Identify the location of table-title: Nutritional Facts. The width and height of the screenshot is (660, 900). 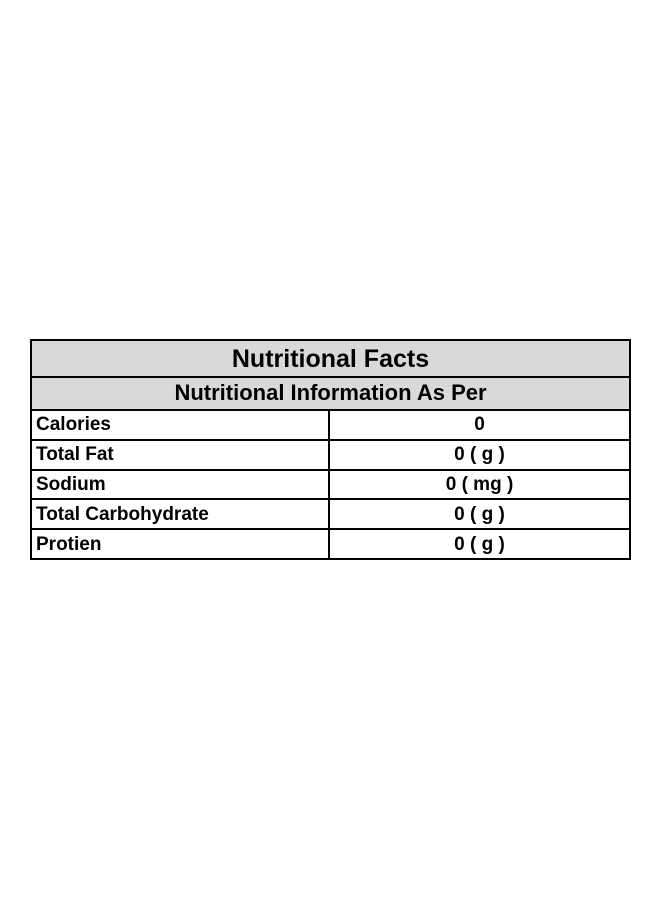
(330, 358).